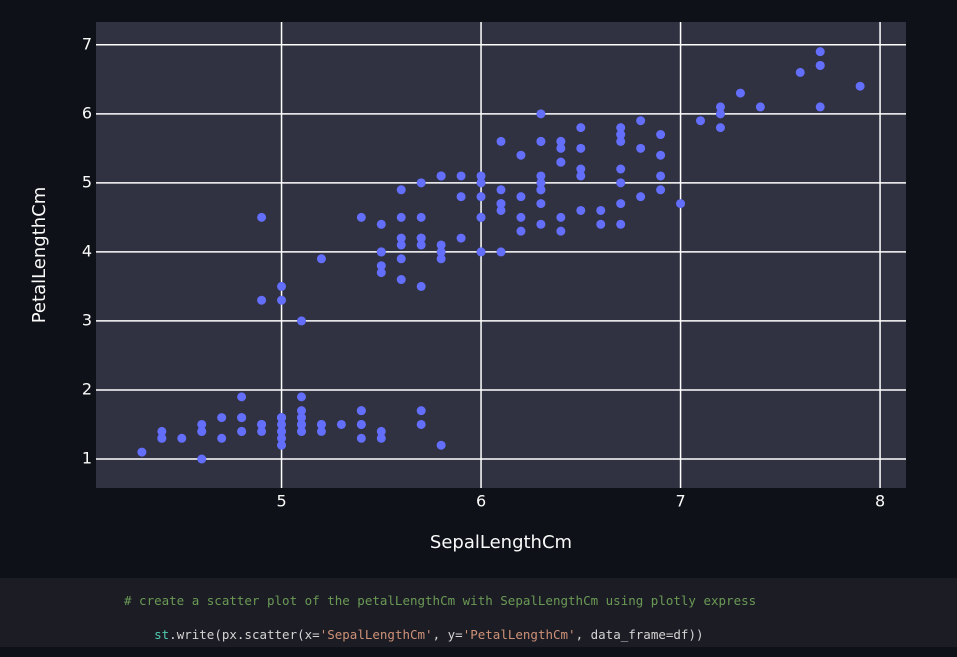  I want to click on y-tick-label: 2, so click(87, 388).